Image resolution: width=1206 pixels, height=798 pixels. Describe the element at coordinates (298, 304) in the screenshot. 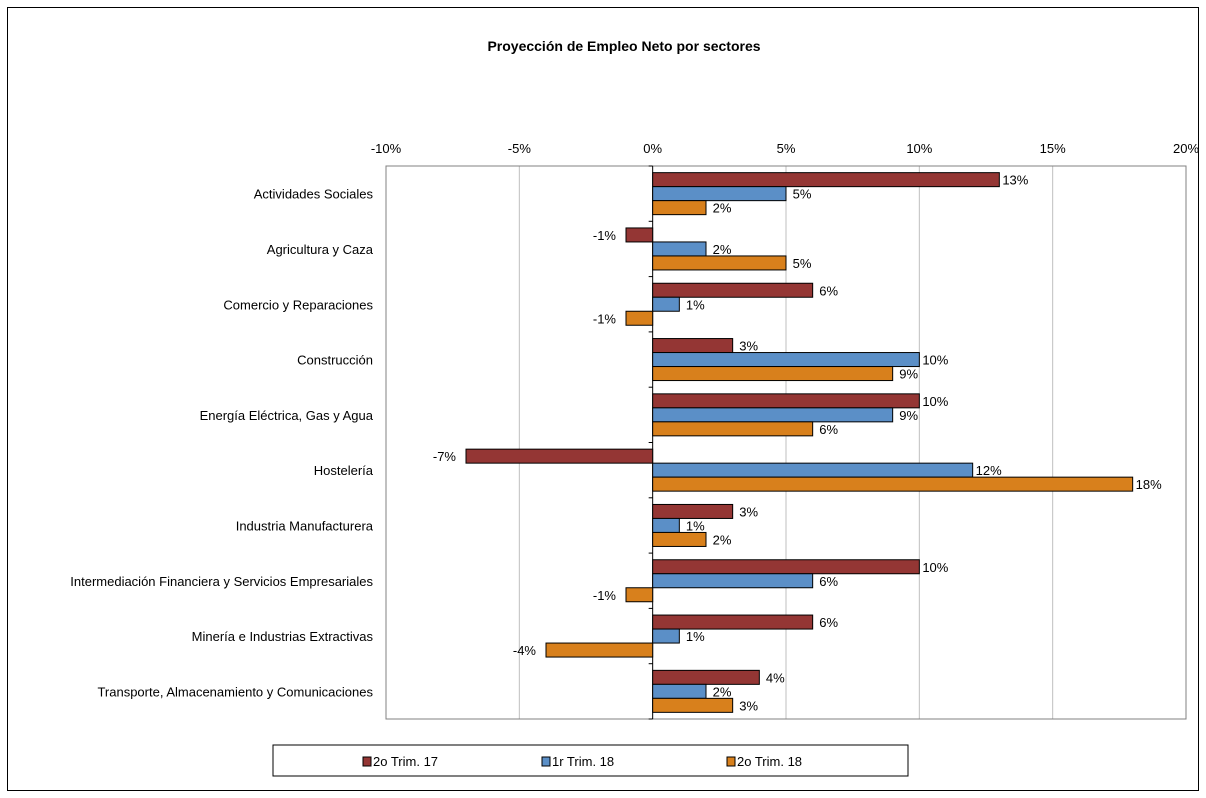

I see `category-label: Comercio y Reparaciones` at that location.